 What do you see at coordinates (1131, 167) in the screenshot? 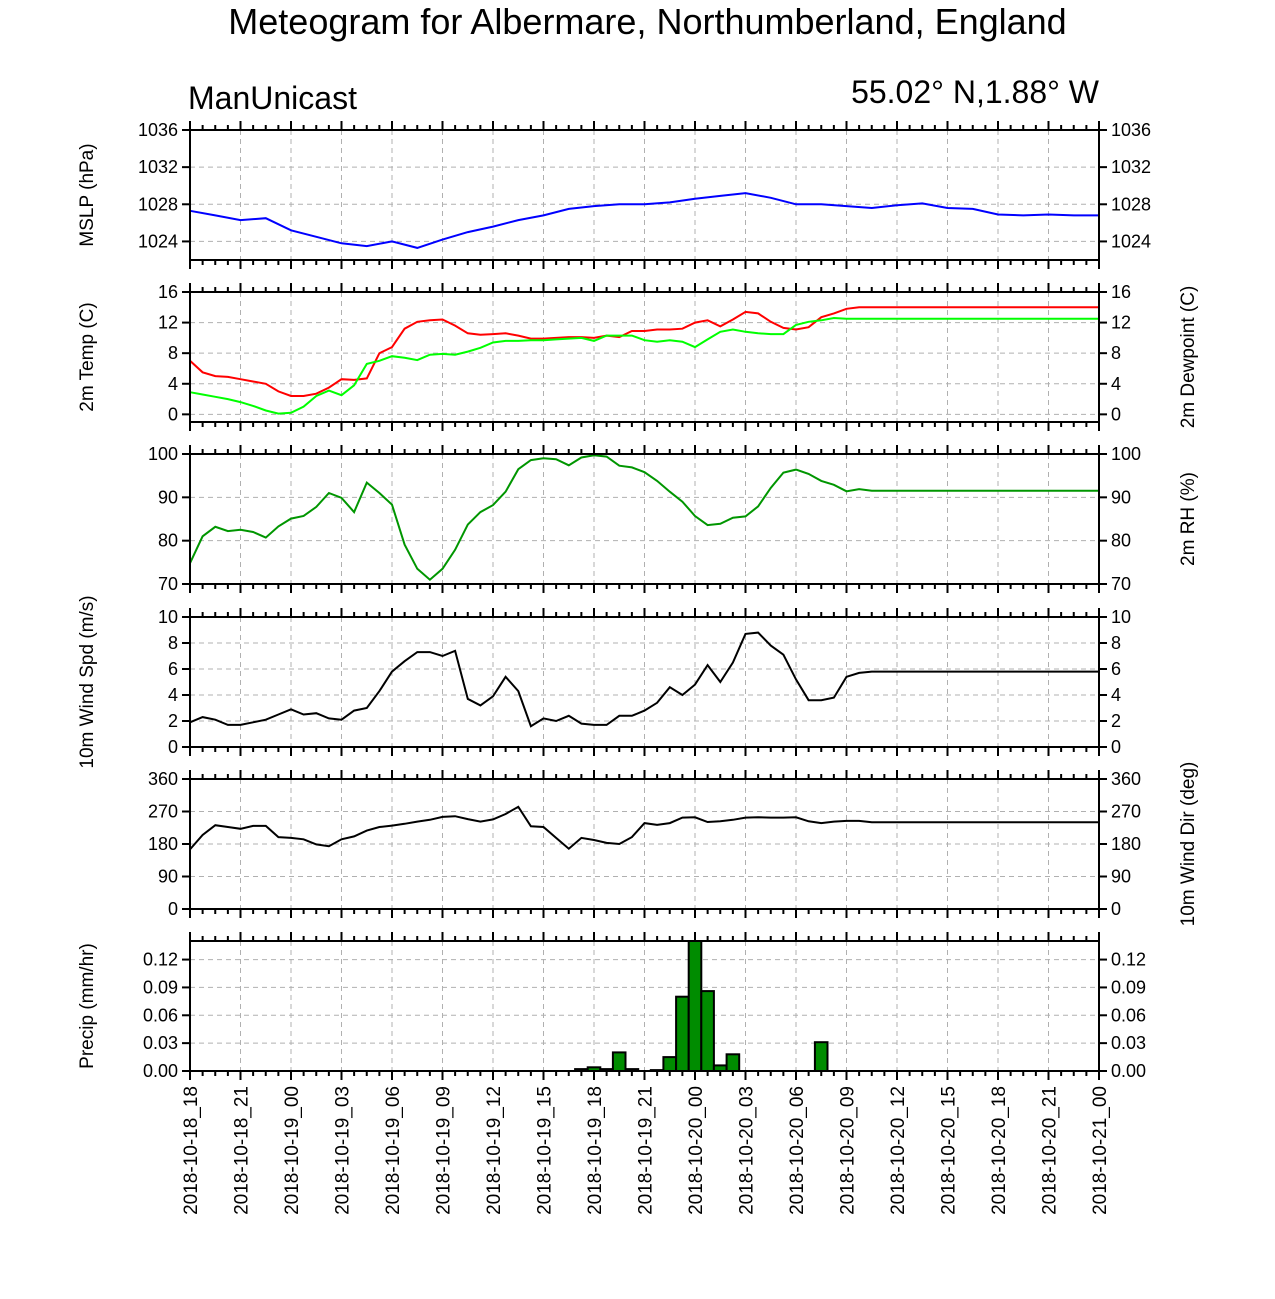
I see `y-tick-label: 1032` at bounding box center [1131, 167].